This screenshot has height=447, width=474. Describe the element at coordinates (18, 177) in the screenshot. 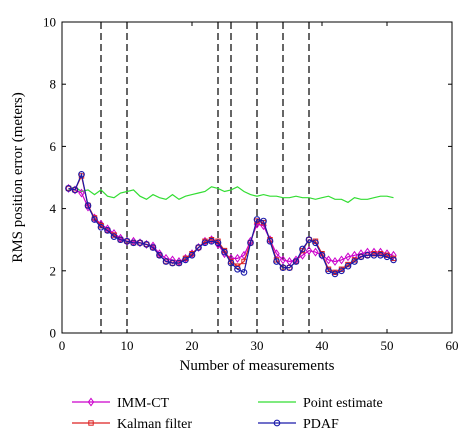

I see `y-axis-title: RMS position error (meters)` at that location.